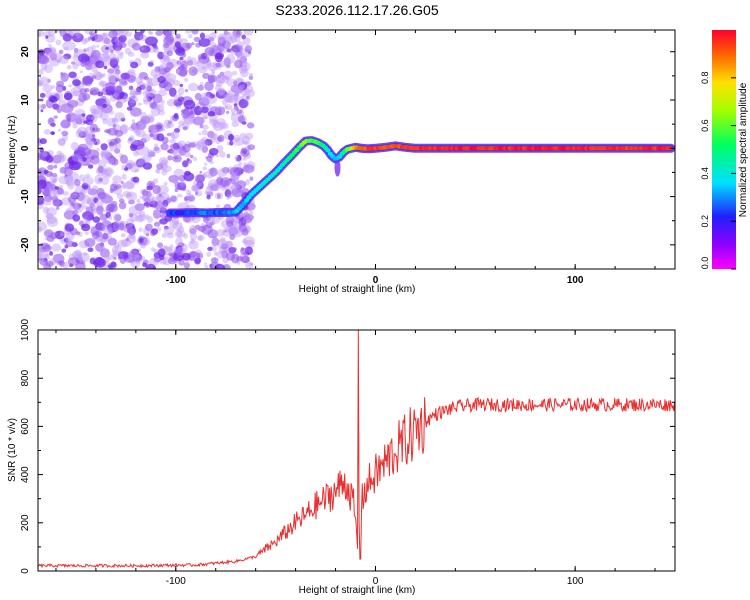  What do you see at coordinates (25, 377) in the screenshot?
I see `y-tick-label: 800` at bounding box center [25, 377].